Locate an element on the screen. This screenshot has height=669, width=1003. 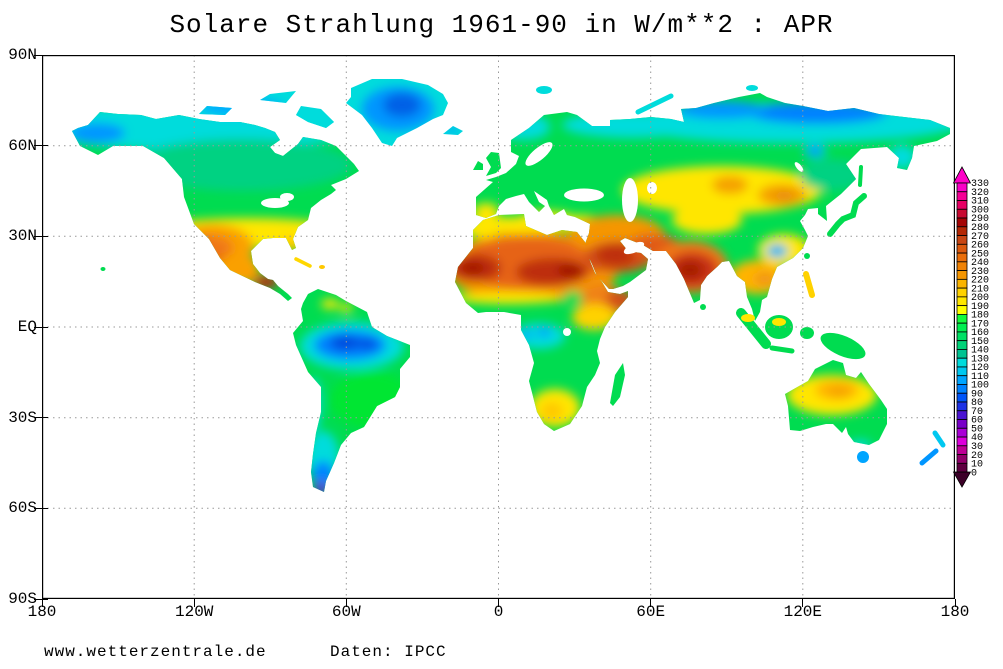
y-axis-label: 60S is located at coordinates (22, 508).